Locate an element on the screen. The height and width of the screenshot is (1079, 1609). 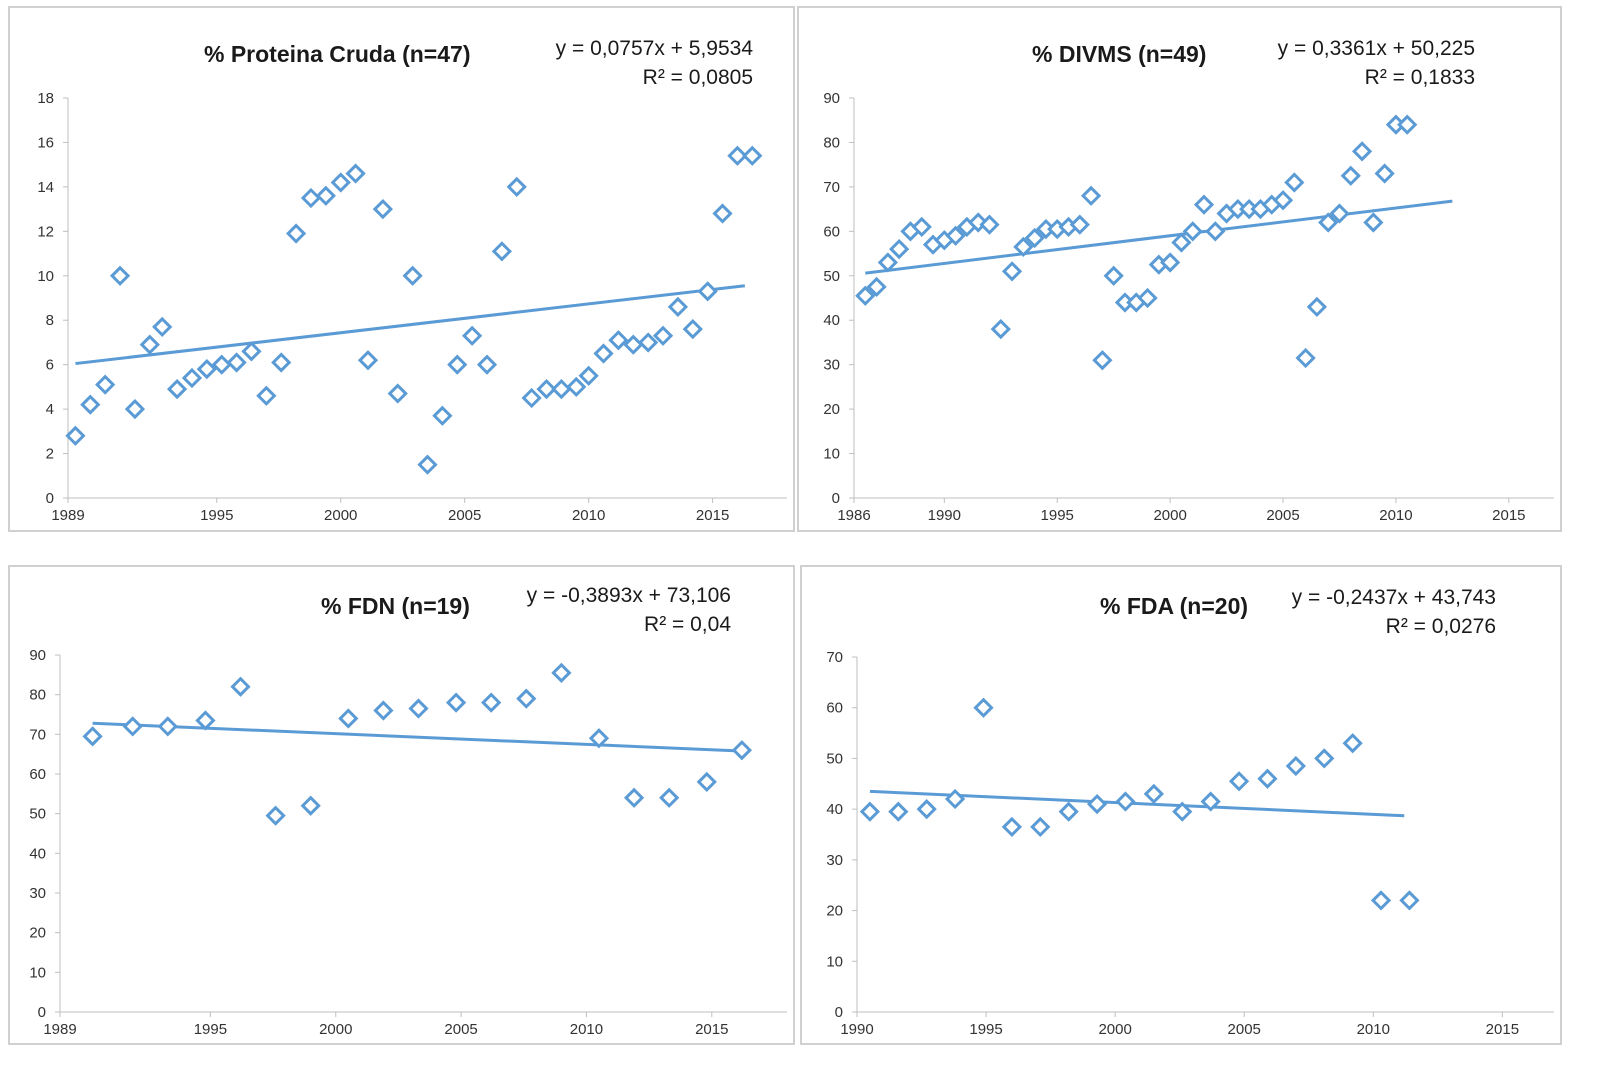
y-tick-label: 16 is located at coordinates (45, 142).